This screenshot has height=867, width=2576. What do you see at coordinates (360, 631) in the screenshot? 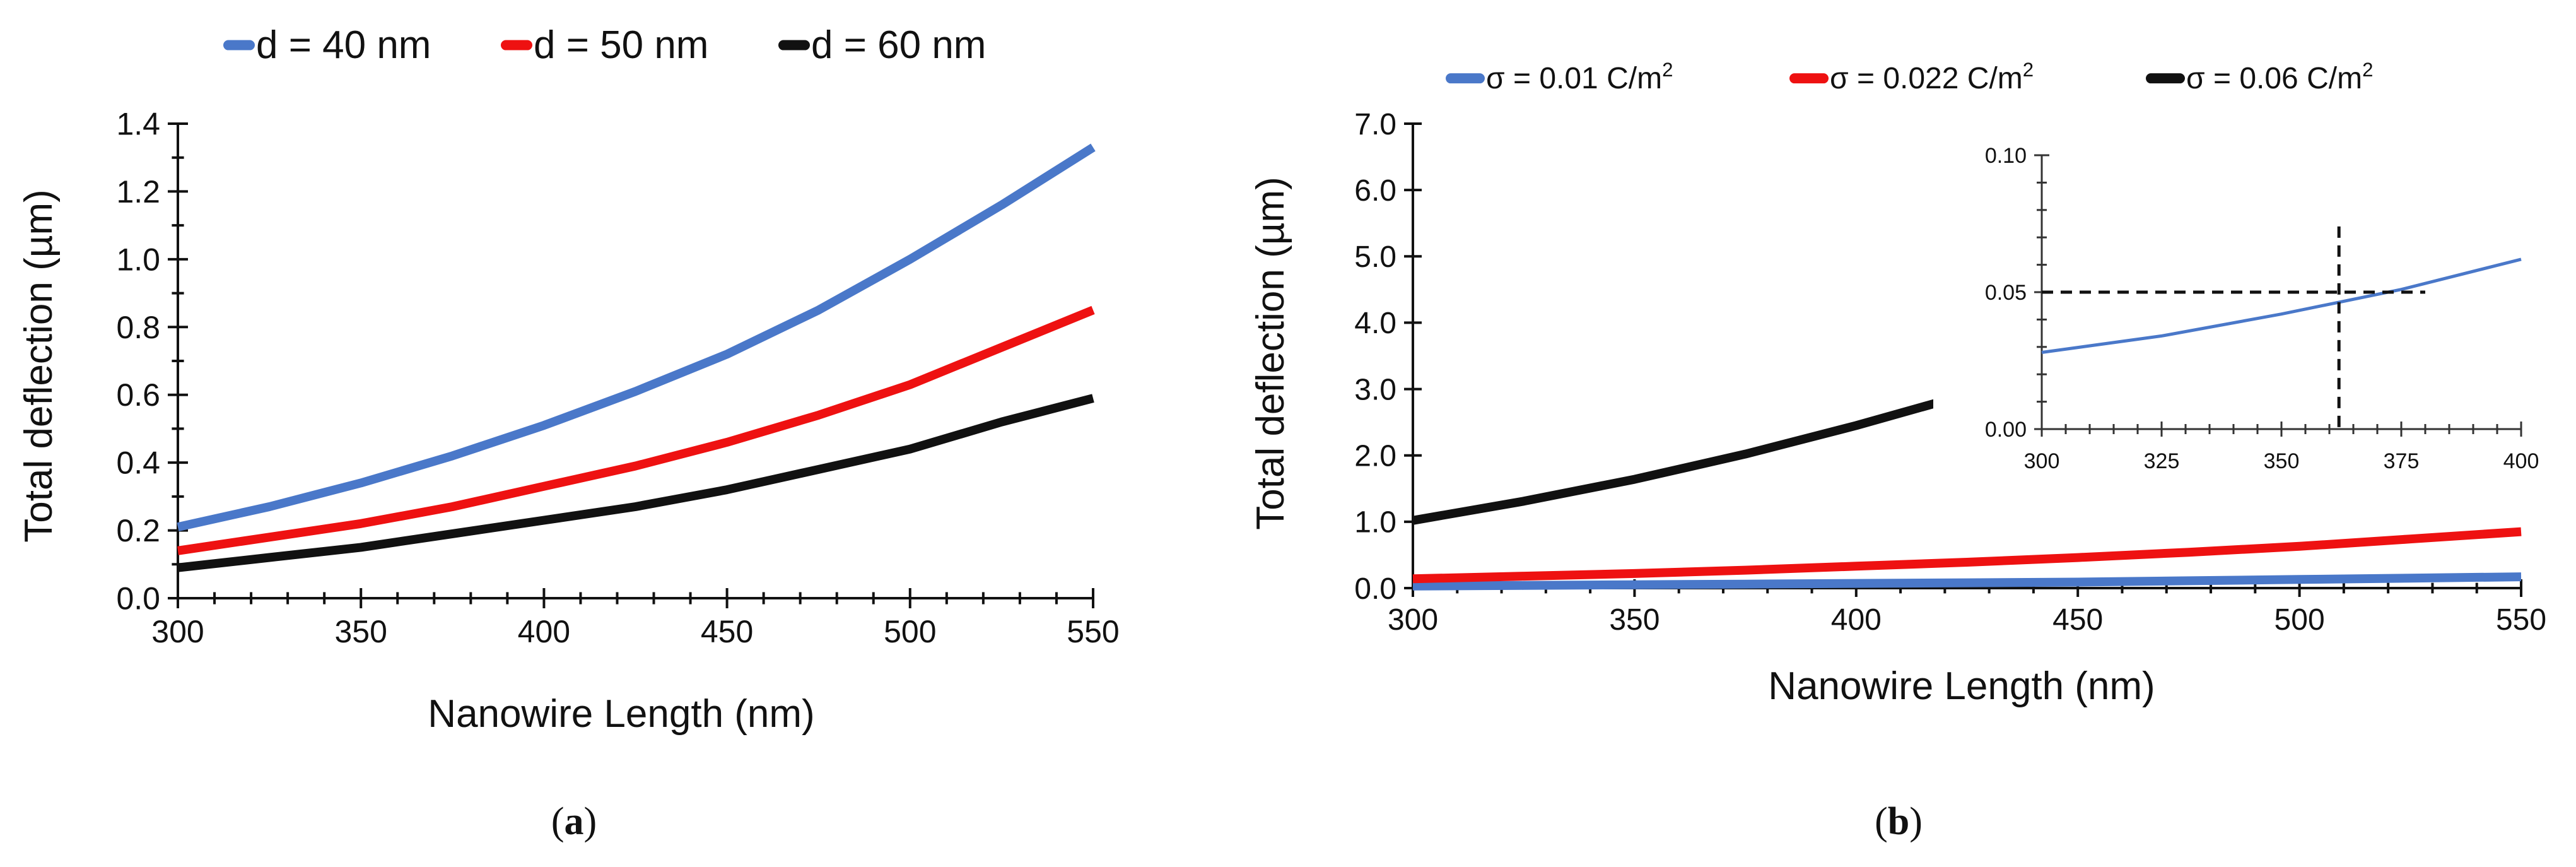
I see `x-tick-label-a: 350` at bounding box center [360, 631].